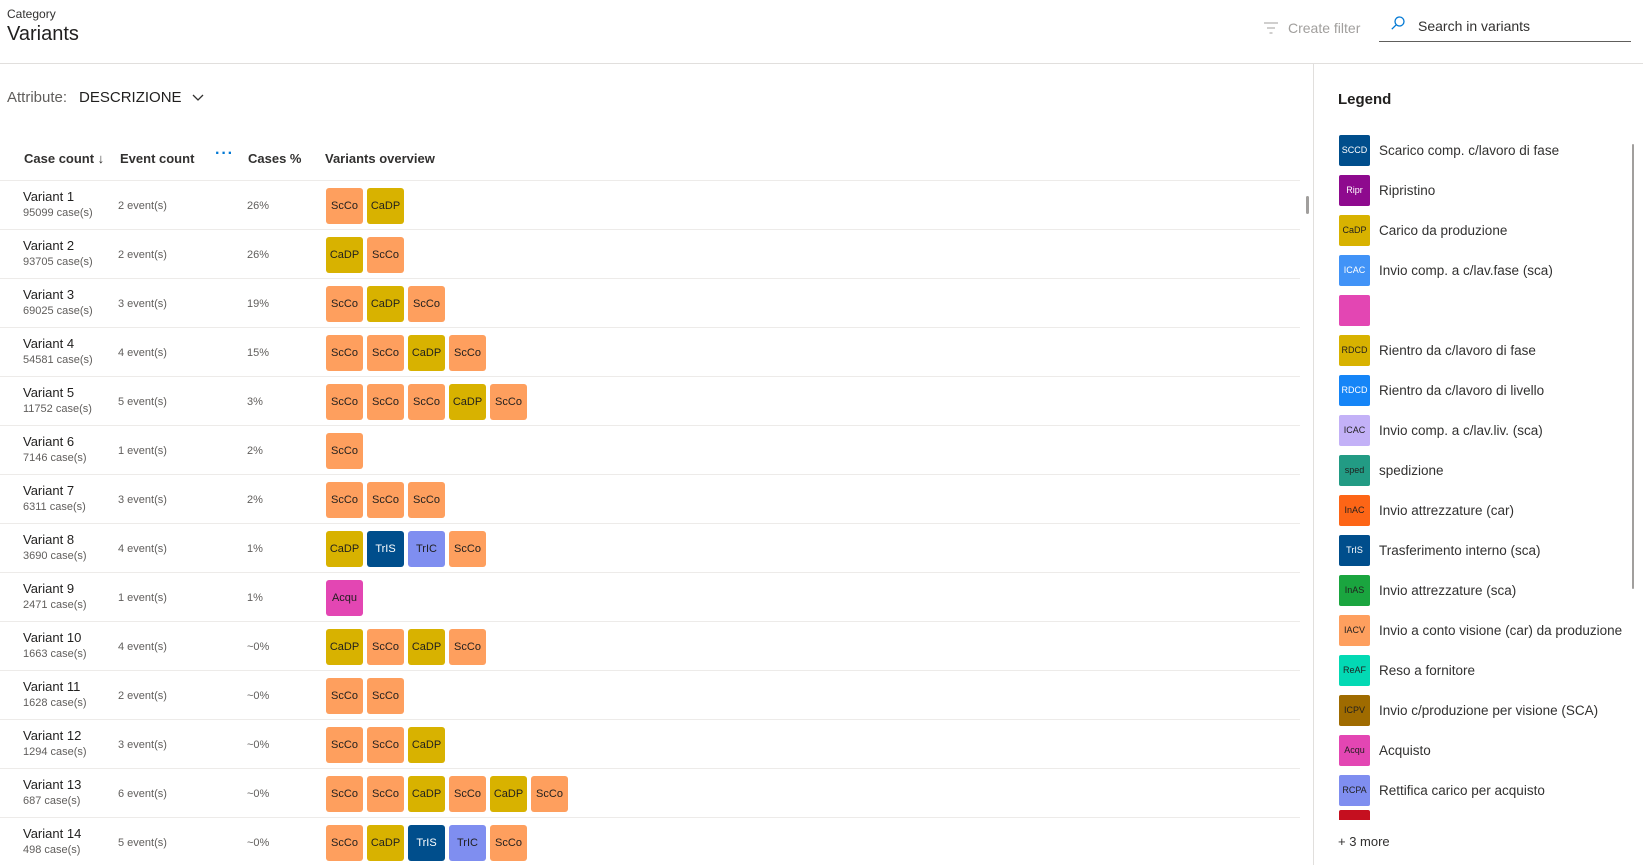 This screenshot has width=1643, height=865. Describe the element at coordinates (1307, 205) in the screenshot. I see `table-scrollbar` at that location.